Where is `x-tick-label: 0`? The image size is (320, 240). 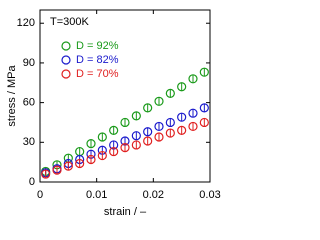
x-tick-label: 0 is located at coordinates (40, 195).